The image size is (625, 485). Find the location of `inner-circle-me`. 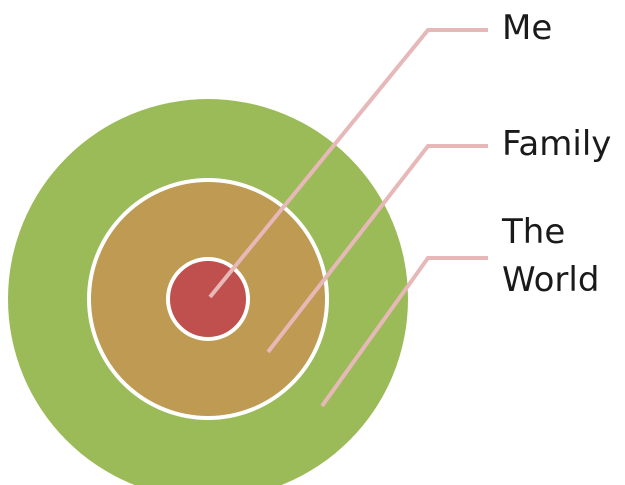

inner-circle-me is located at coordinates (208, 299).